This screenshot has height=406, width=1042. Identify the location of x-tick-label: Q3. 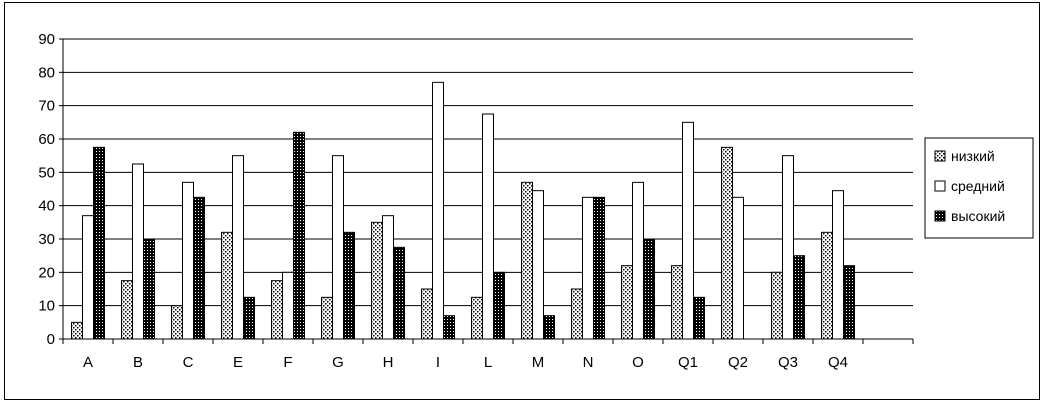
(788, 362).